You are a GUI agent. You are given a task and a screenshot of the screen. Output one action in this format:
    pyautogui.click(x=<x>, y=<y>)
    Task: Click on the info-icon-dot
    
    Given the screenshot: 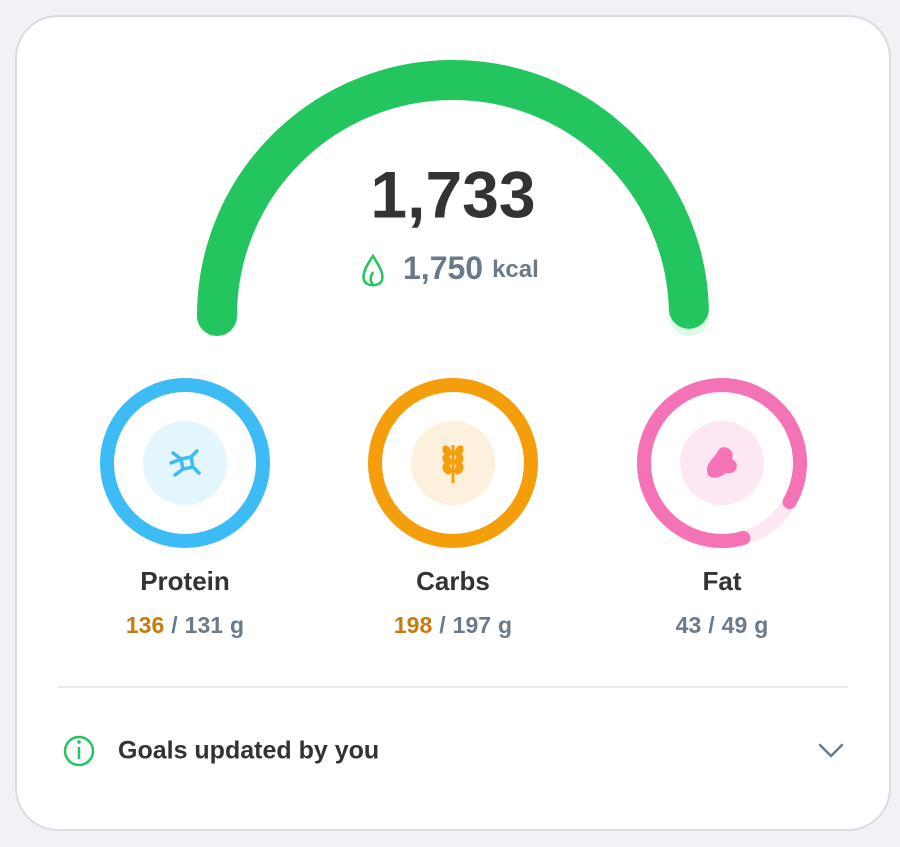 What is the action you would take?
    pyautogui.click(x=79, y=742)
    